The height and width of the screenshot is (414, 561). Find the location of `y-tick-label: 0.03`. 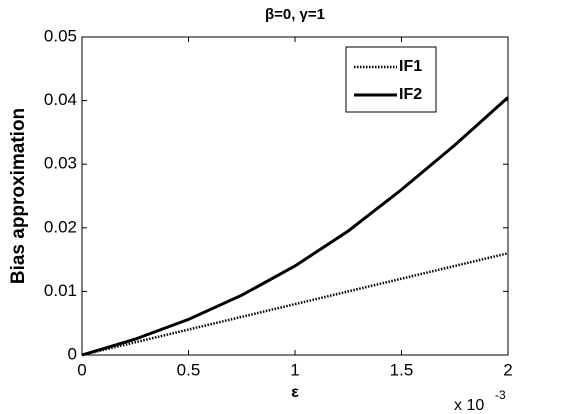

y-tick-label: 0.03 is located at coordinates (60, 163).